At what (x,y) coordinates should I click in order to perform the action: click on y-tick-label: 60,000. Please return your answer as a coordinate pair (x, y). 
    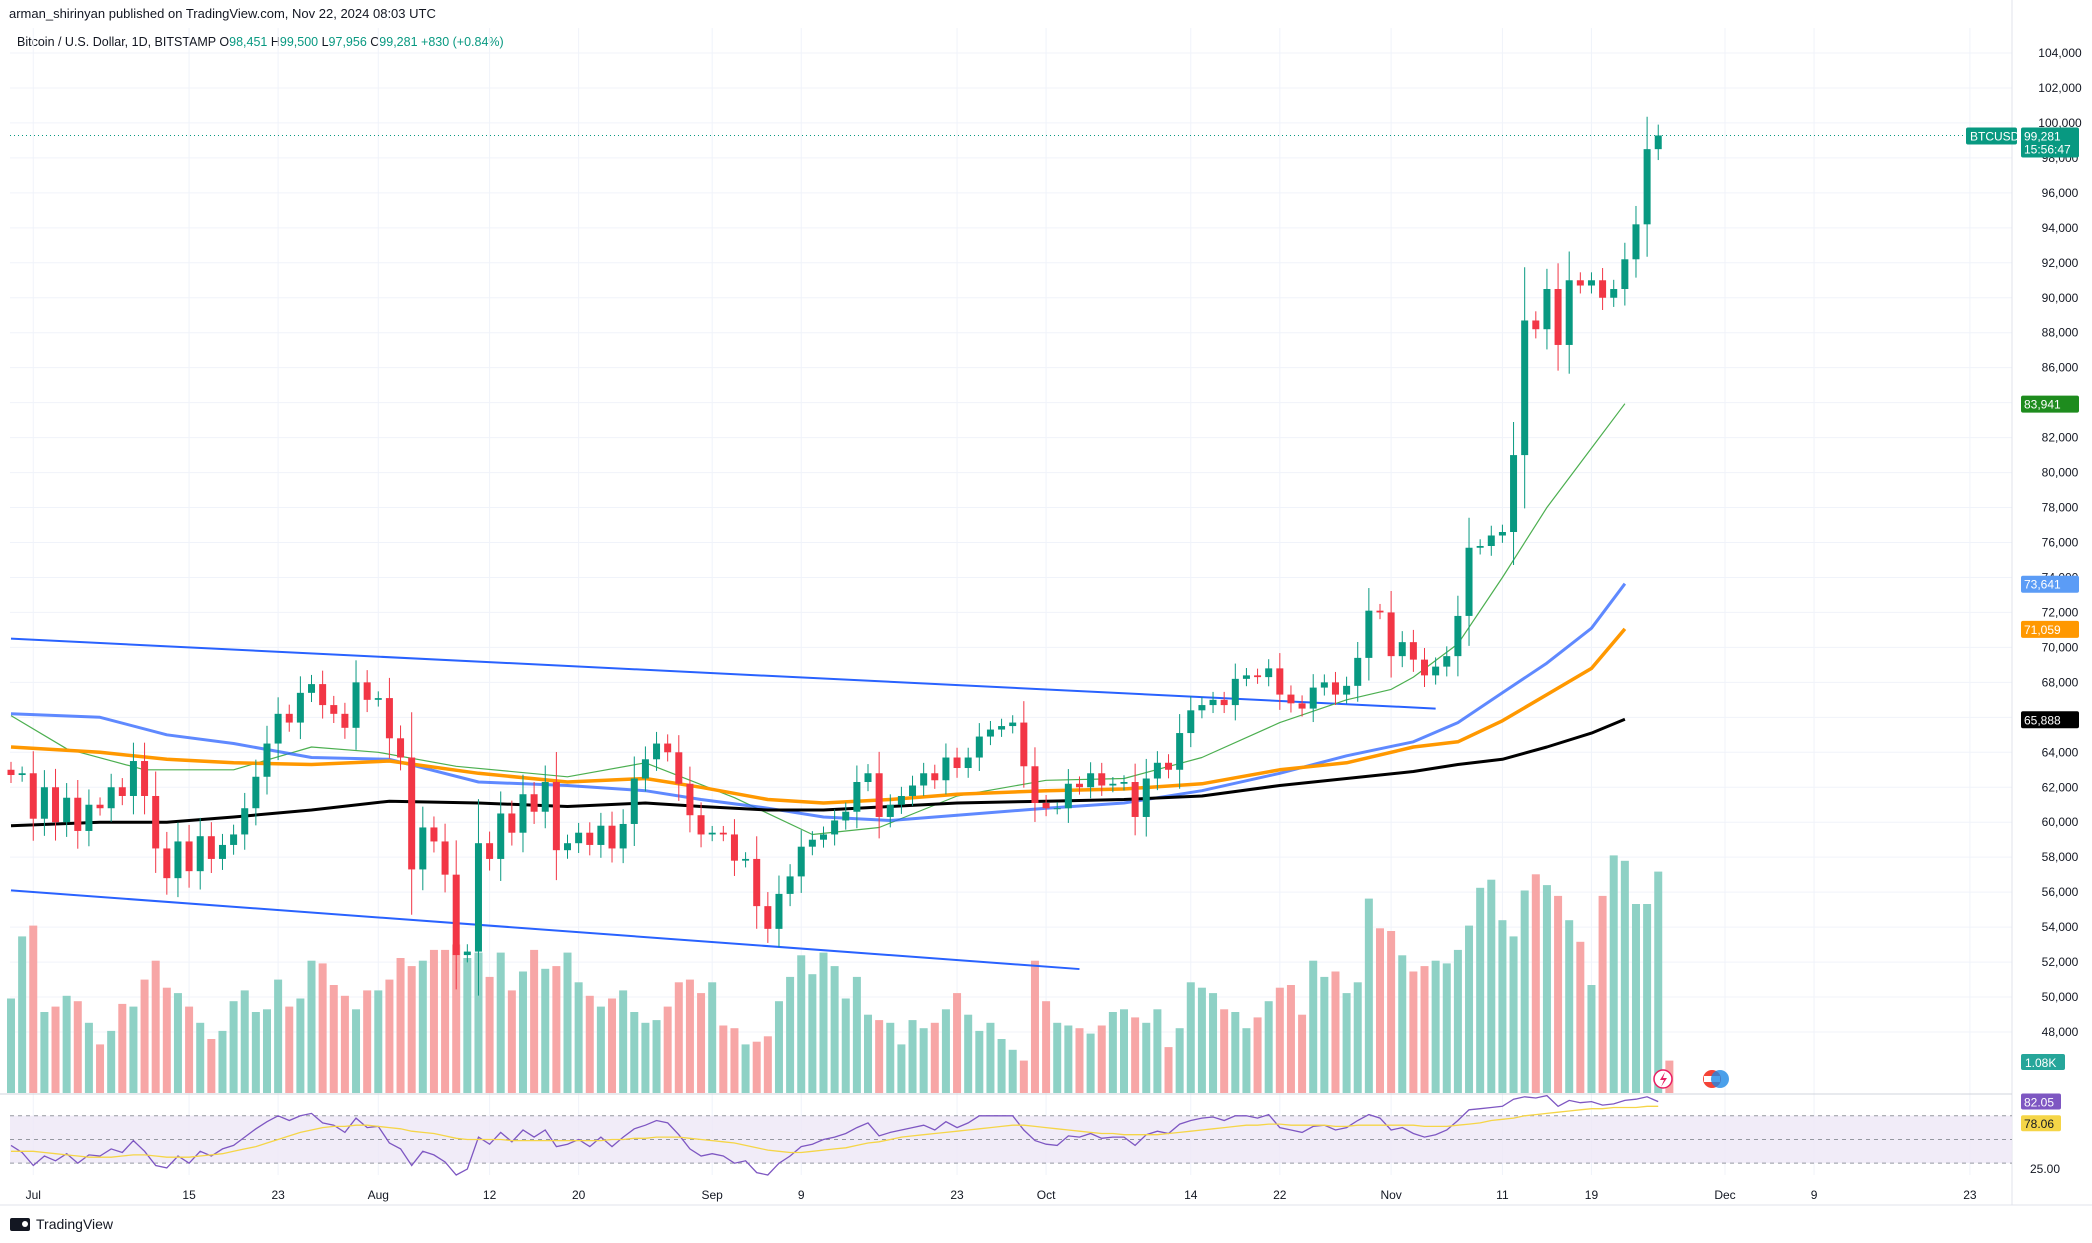
    Looking at the image, I should click on (2060, 822).